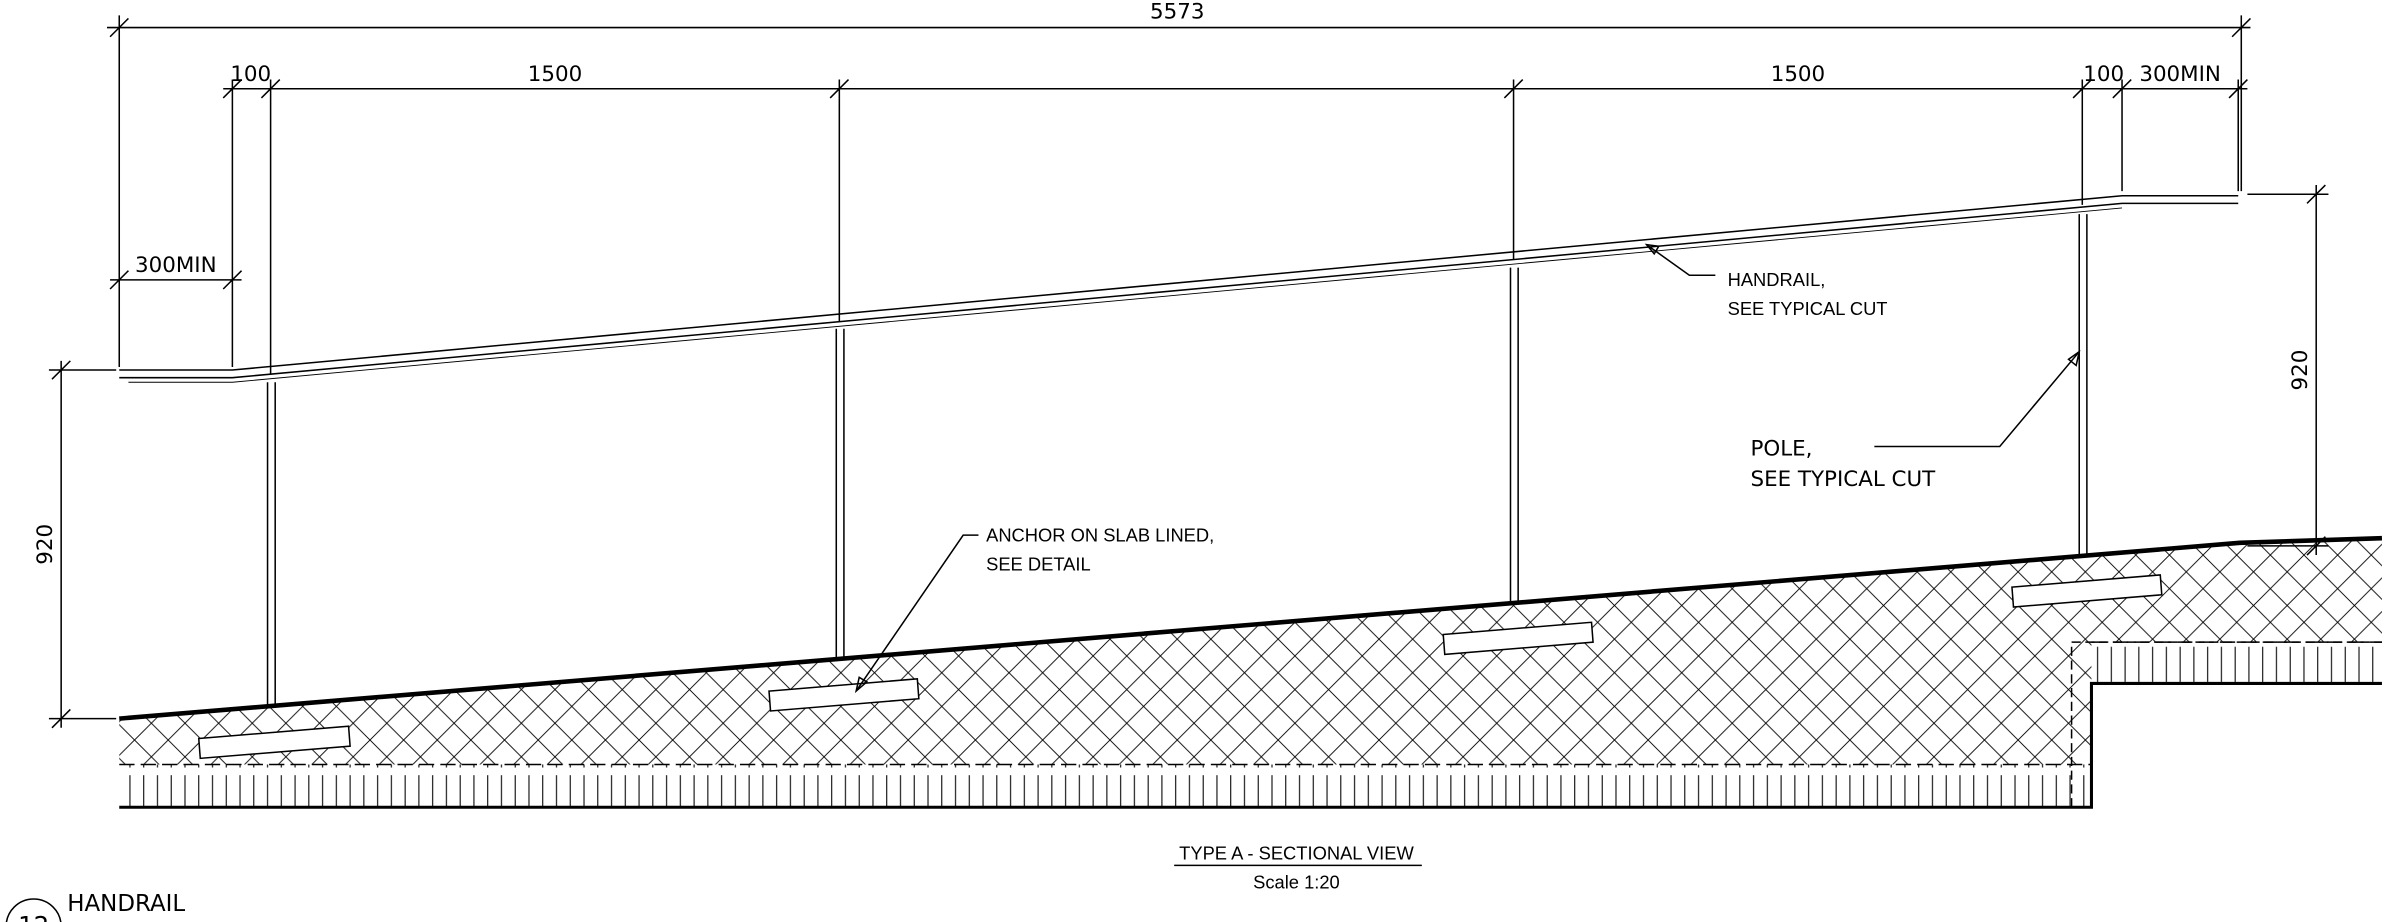  I want to click on annotation: POLE,, so click(1782, 449).